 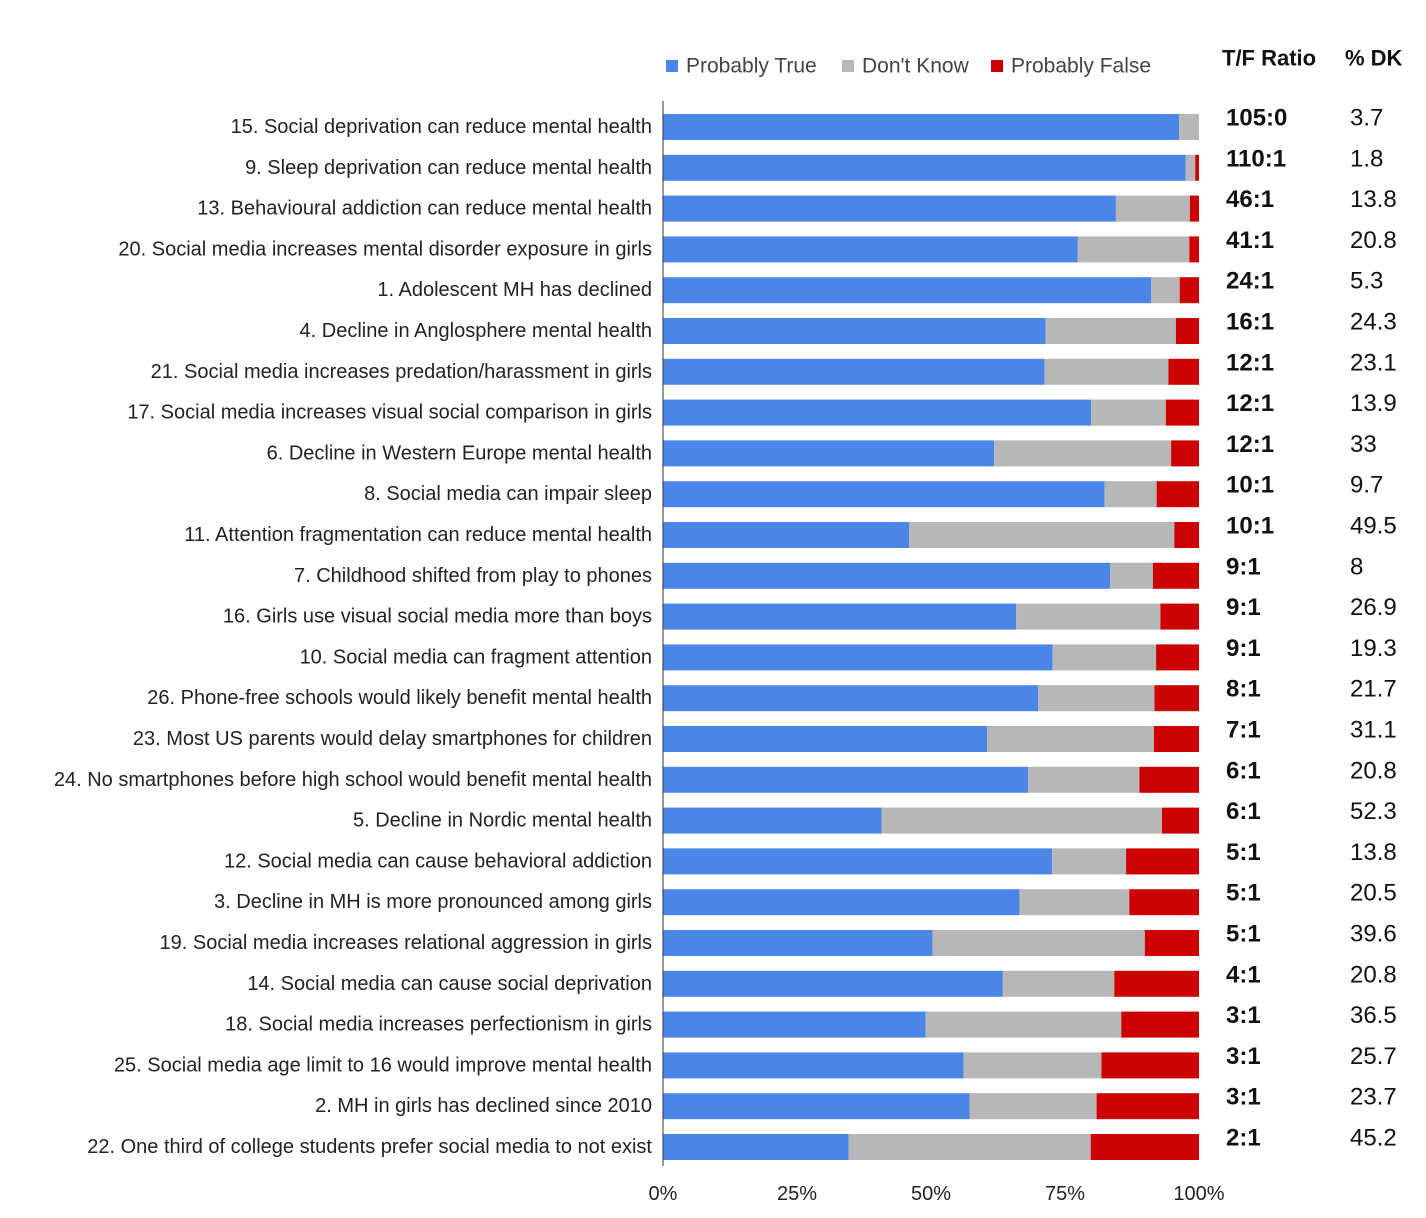 What do you see at coordinates (1373, 1056) in the screenshot?
I see `dk-value-23: 25.7` at bounding box center [1373, 1056].